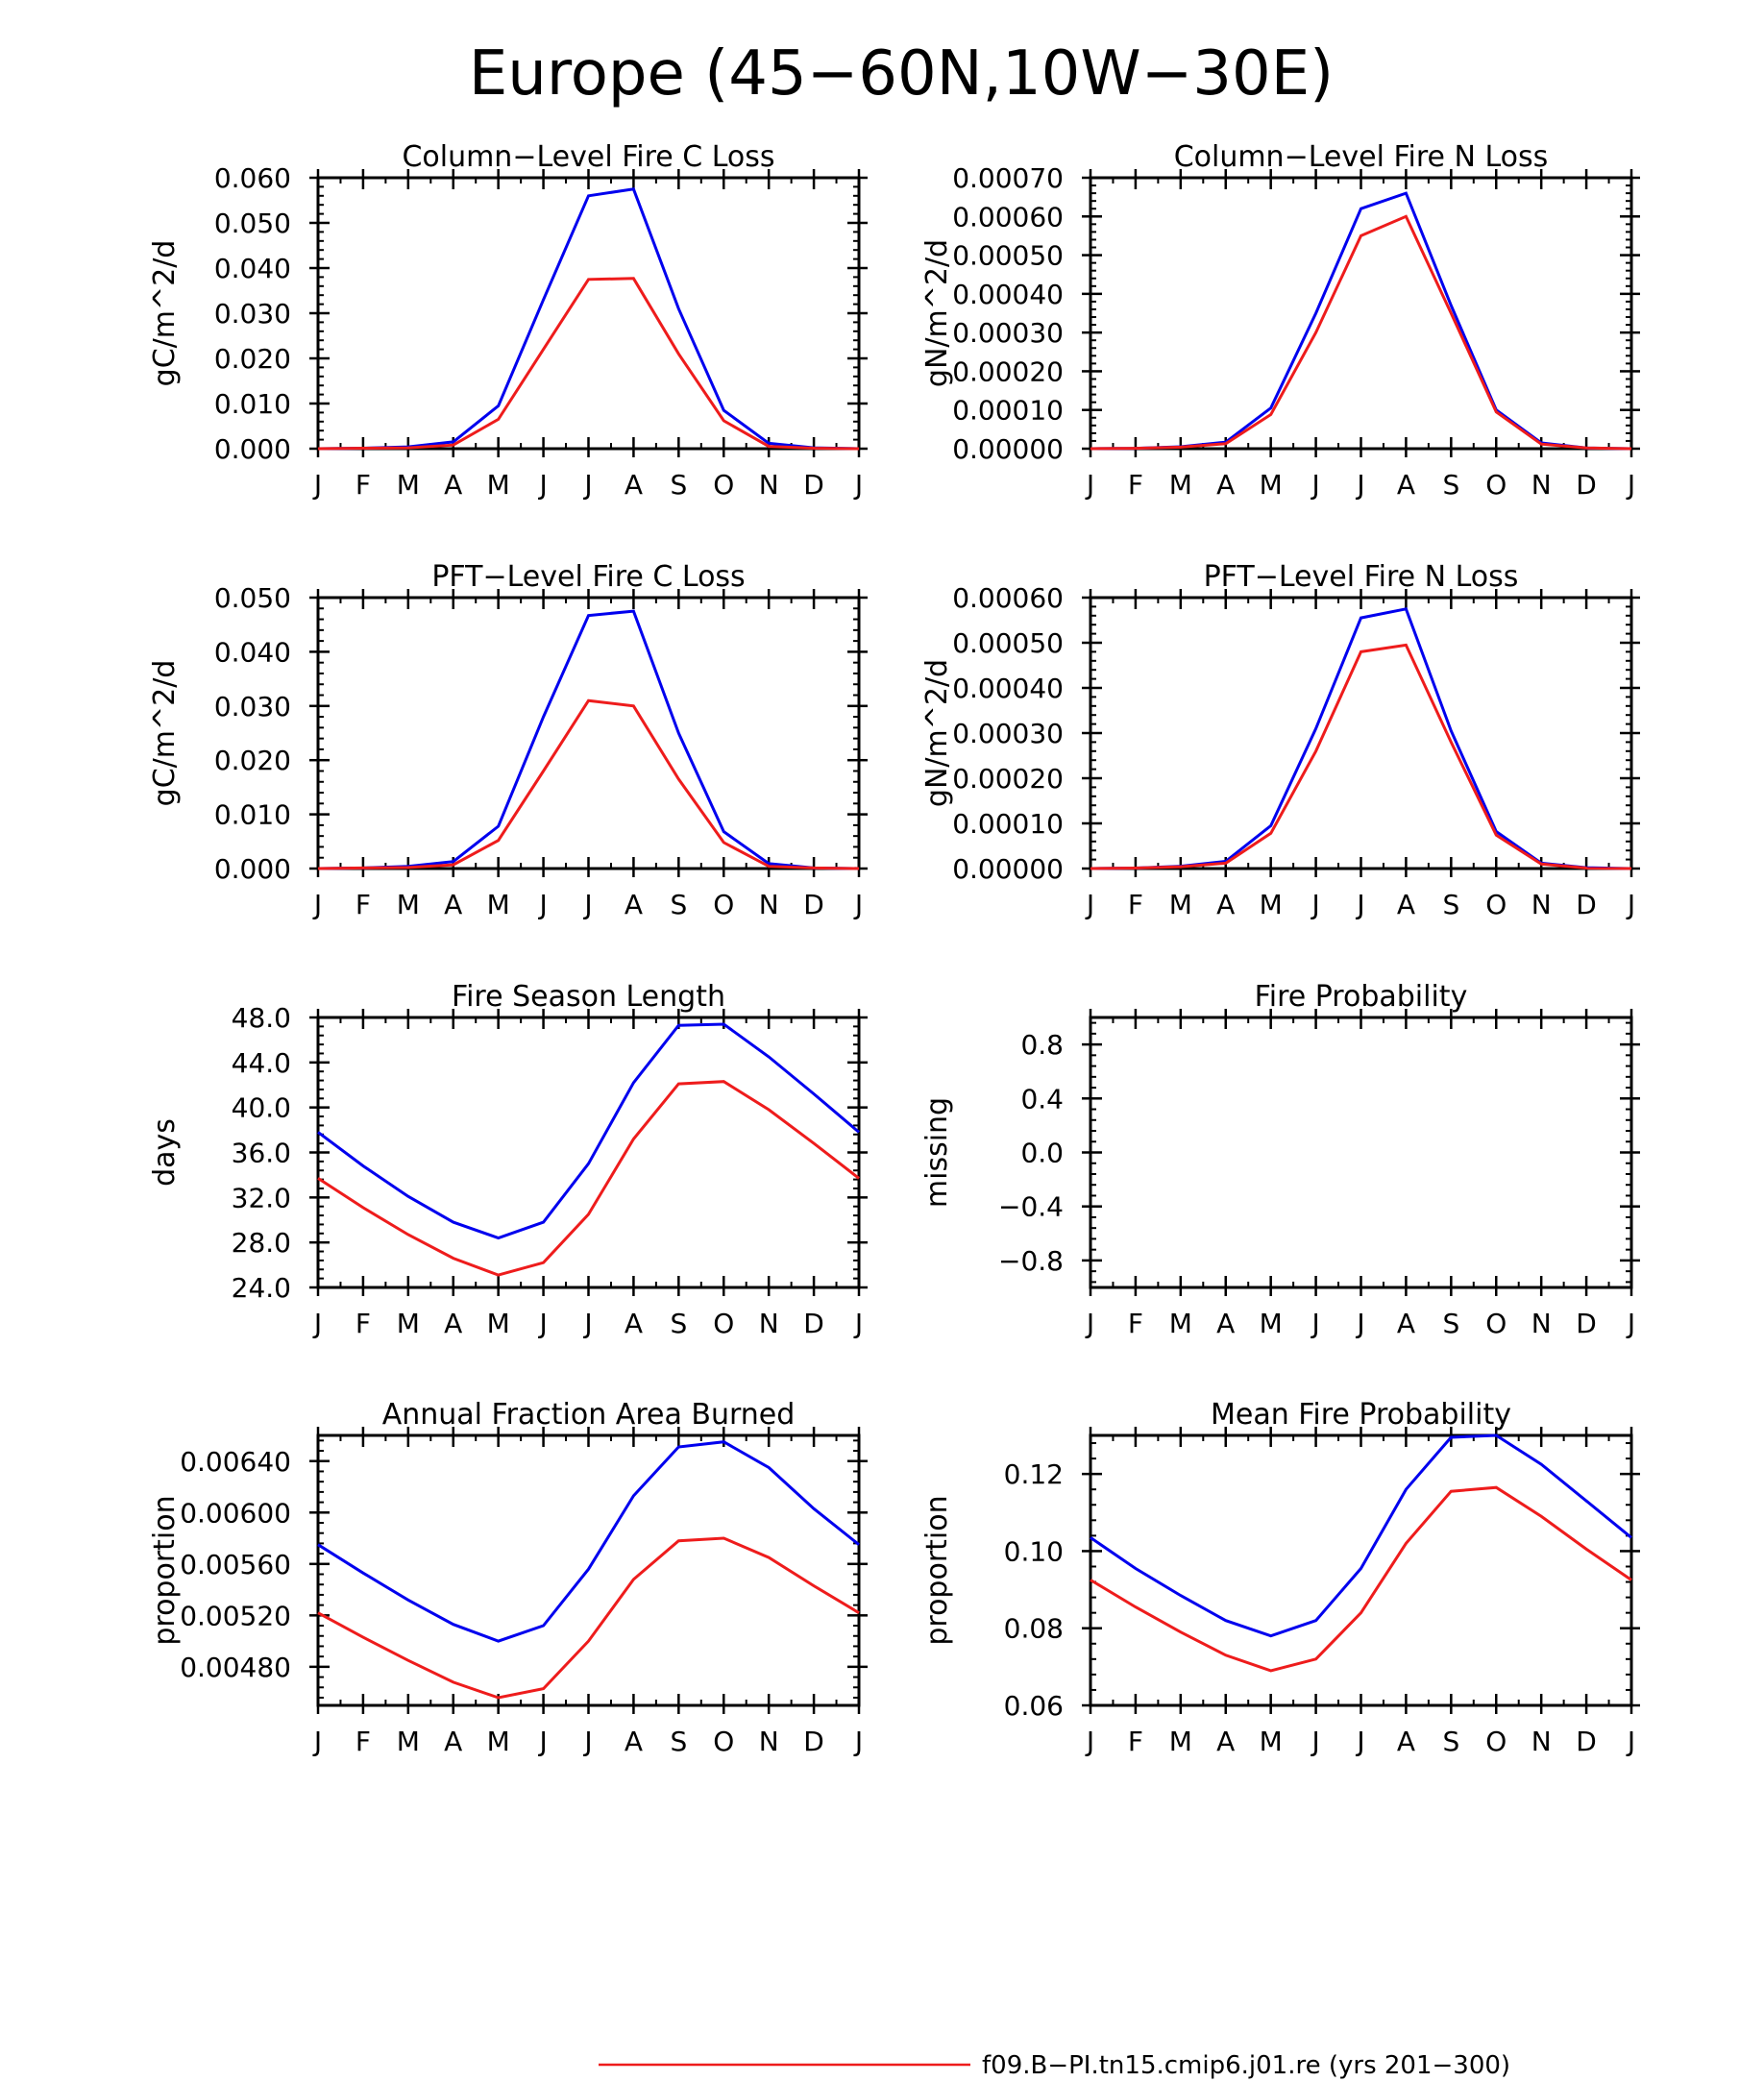 This screenshot has width=1764, height=2082. Describe the element at coordinates (1246, 2065) in the screenshot. I see `legend-label: f09.B−PI.tn15.cmip6.j01.re (yrs 201−300)` at that location.